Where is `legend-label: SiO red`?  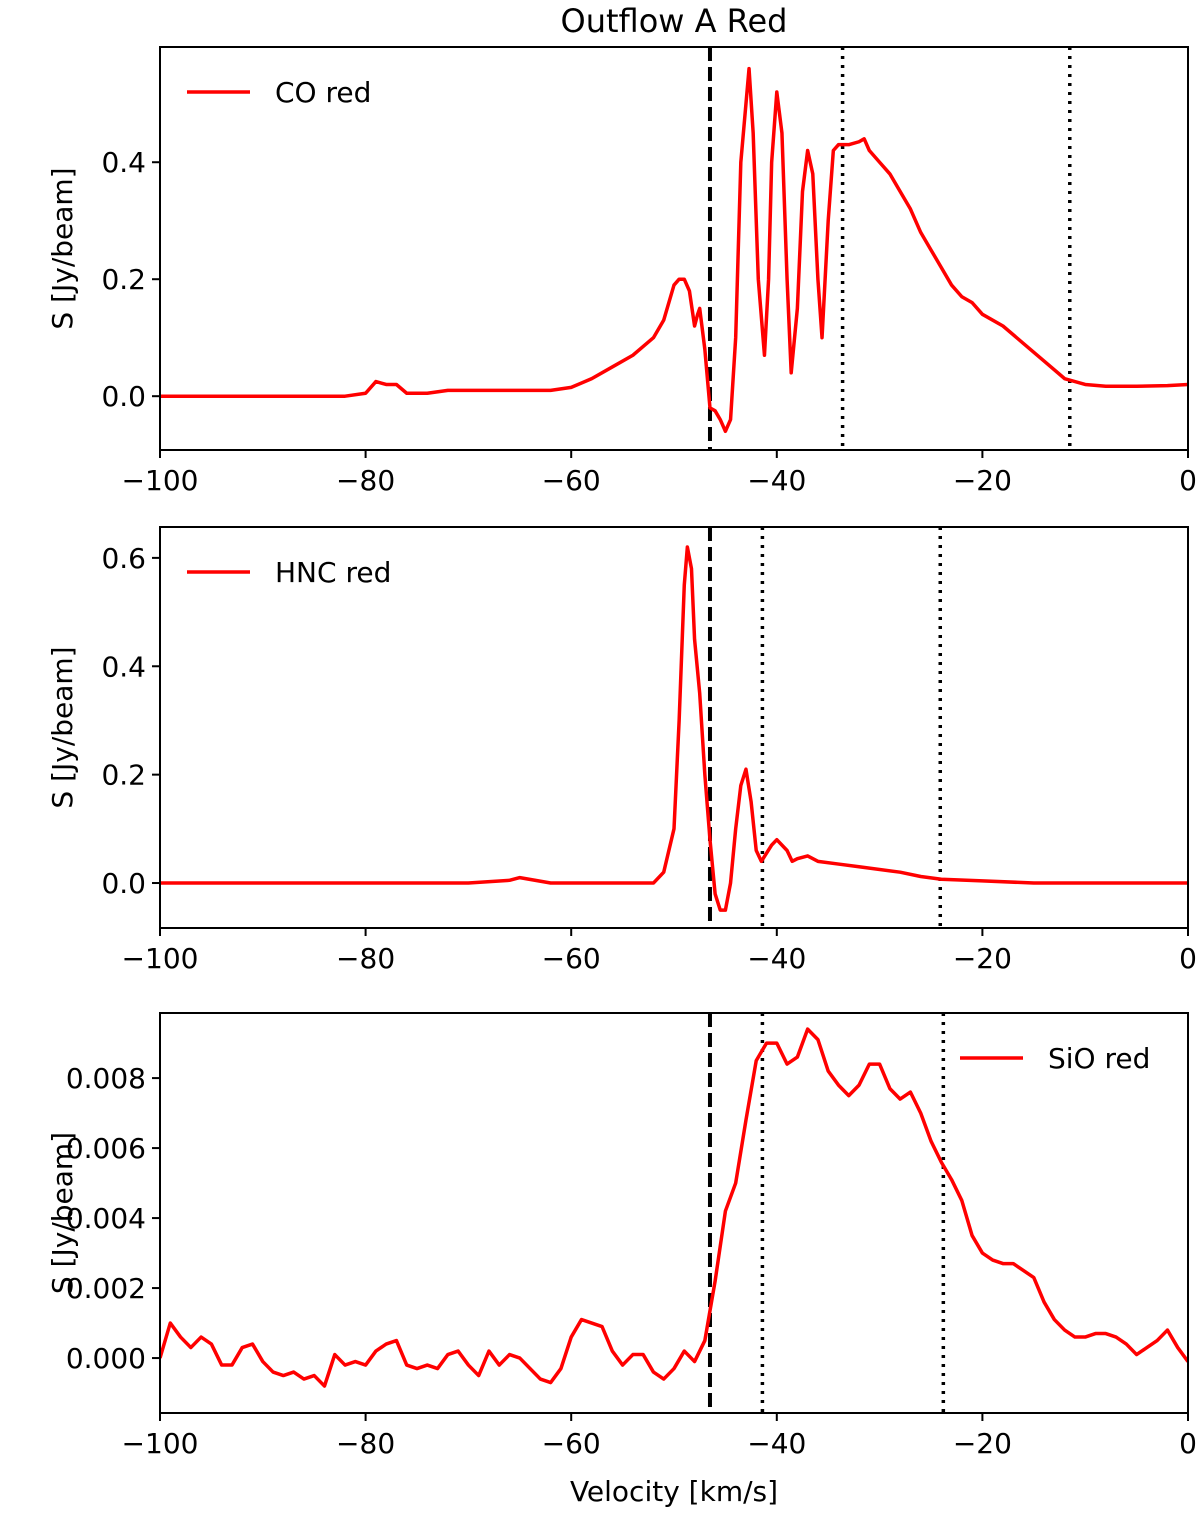
legend-label: SiO red is located at coordinates (1099, 1058).